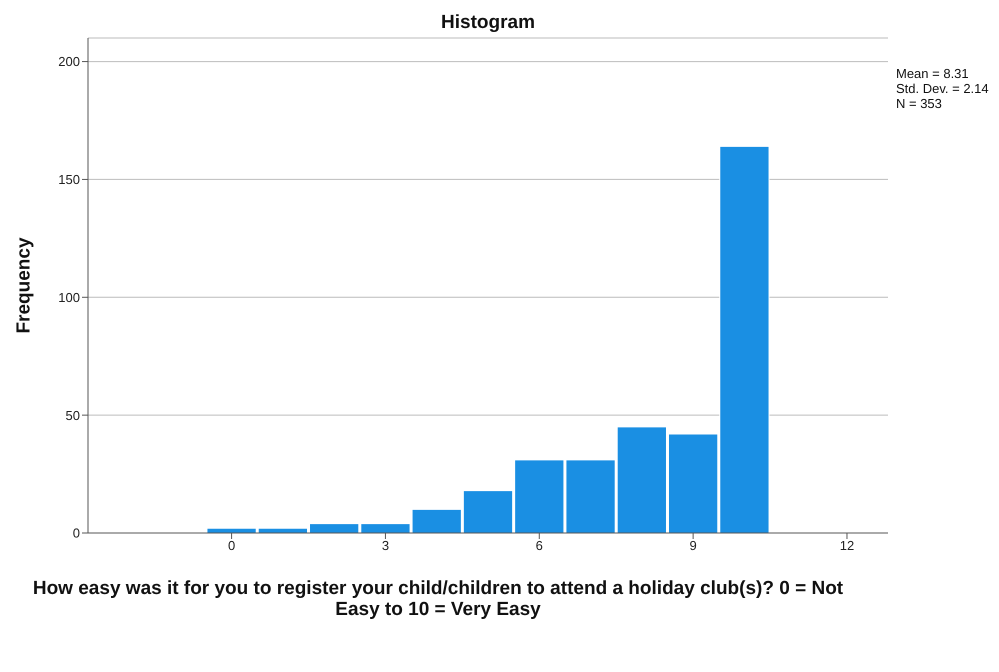 The image size is (999, 672). What do you see at coordinates (232, 546) in the screenshot?
I see `x-tick-label: 0` at bounding box center [232, 546].